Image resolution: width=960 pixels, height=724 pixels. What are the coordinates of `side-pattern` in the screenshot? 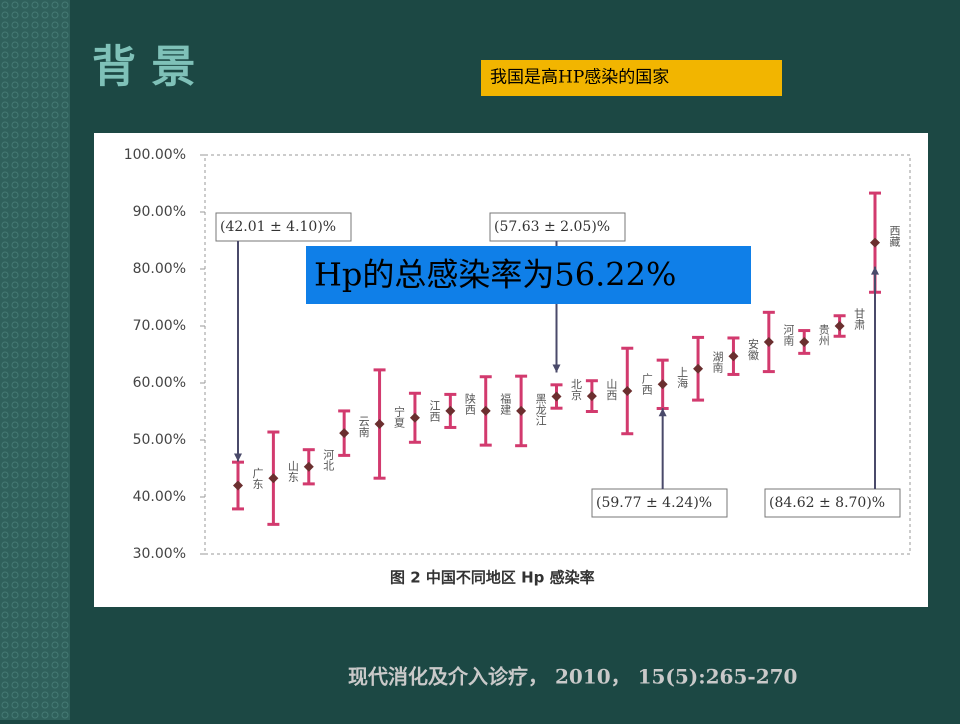 It's located at (35, 360).